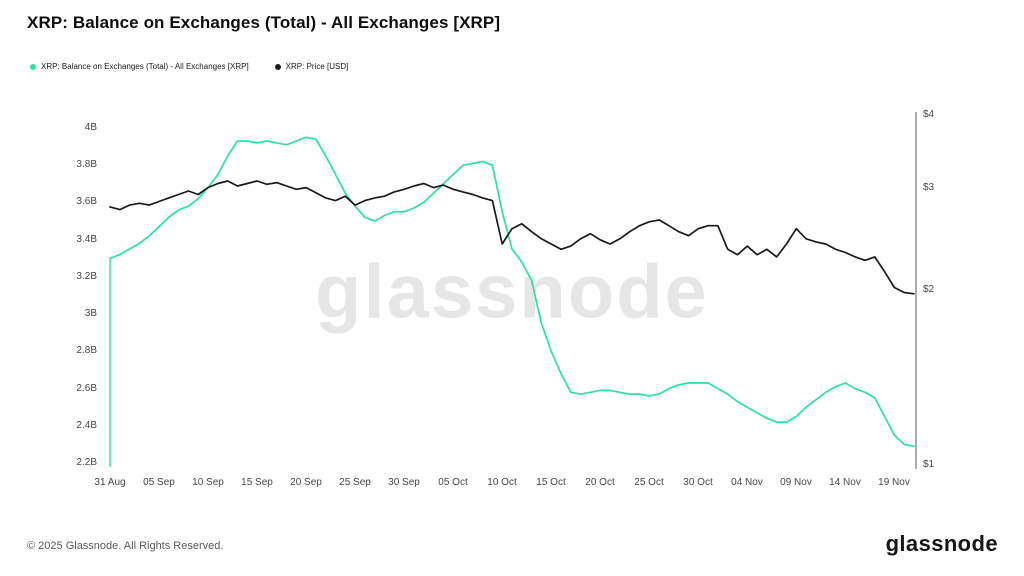 This screenshot has width=1024, height=576. Describe the element at coordinates (208, 482) in the screenshot. I see `x-axis-tick-label: 10 Sep` at that location.